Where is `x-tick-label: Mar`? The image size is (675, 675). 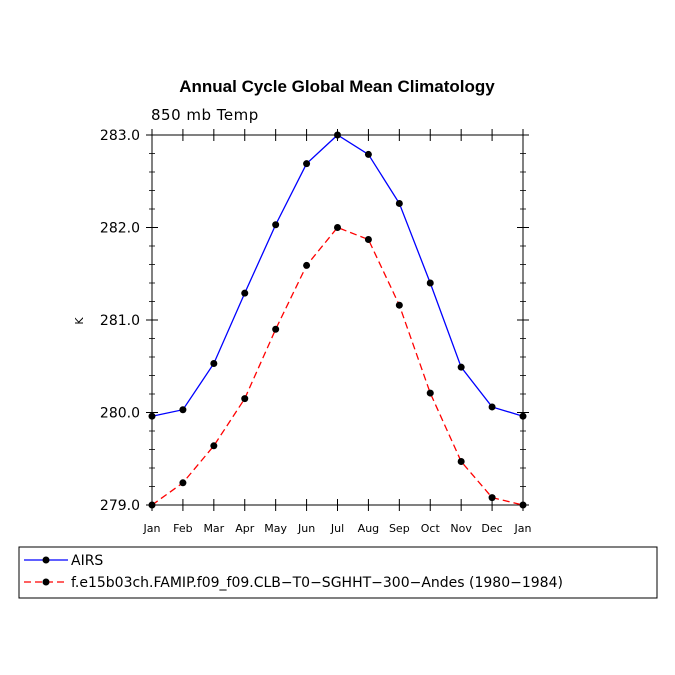
x-tick-label: Mar is located at coordinates (213, 528).